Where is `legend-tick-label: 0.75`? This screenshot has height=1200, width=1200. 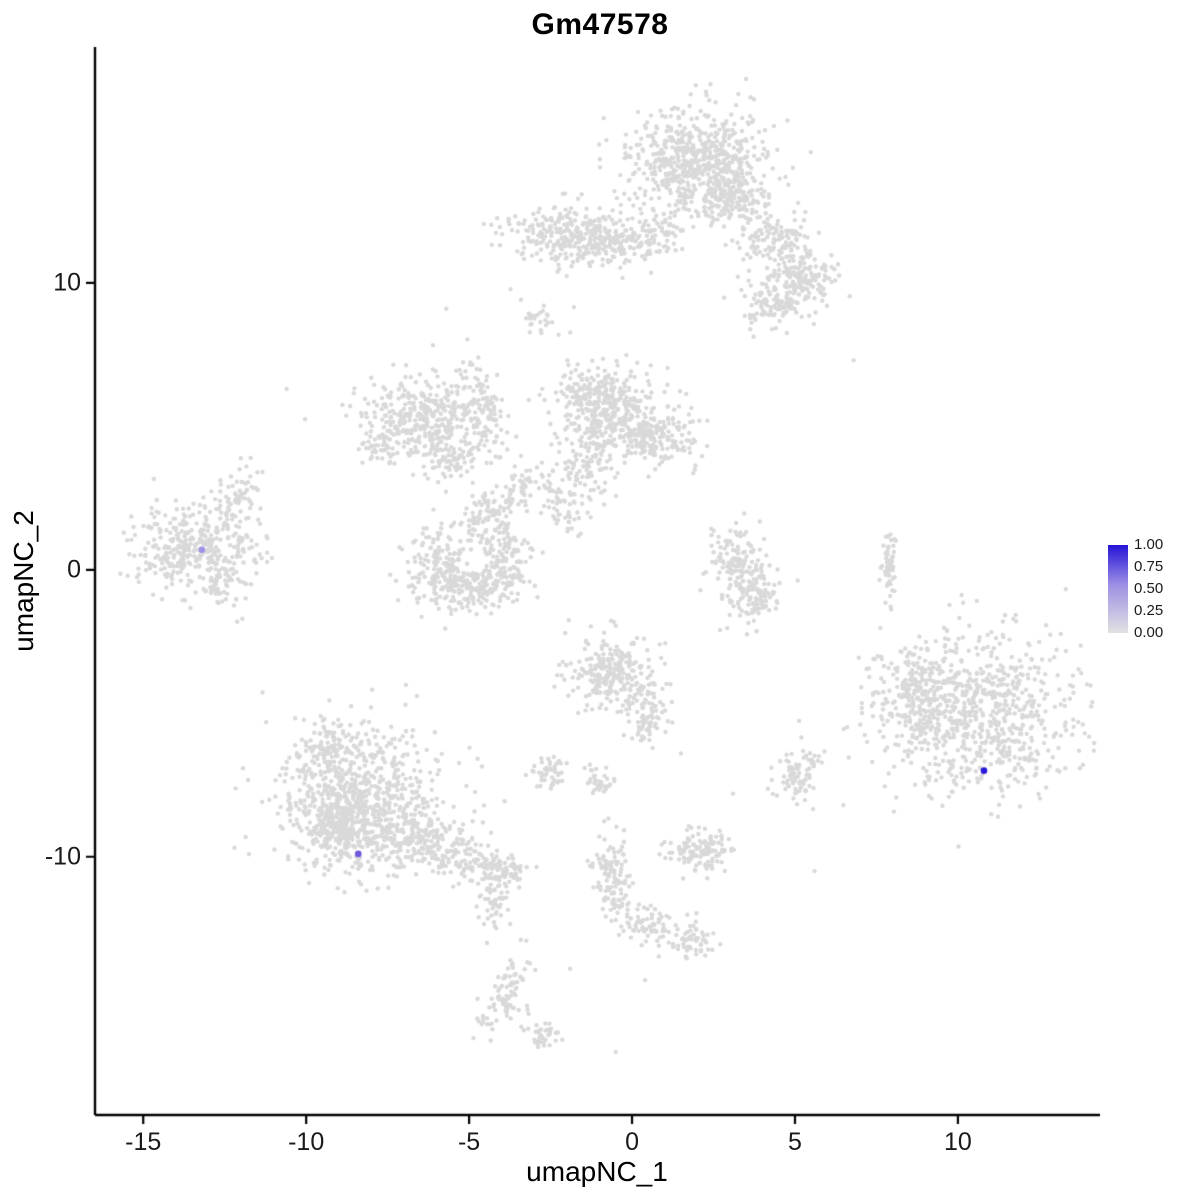
legend-tick-label: 0.75 is located at coordinates (1149, 566).